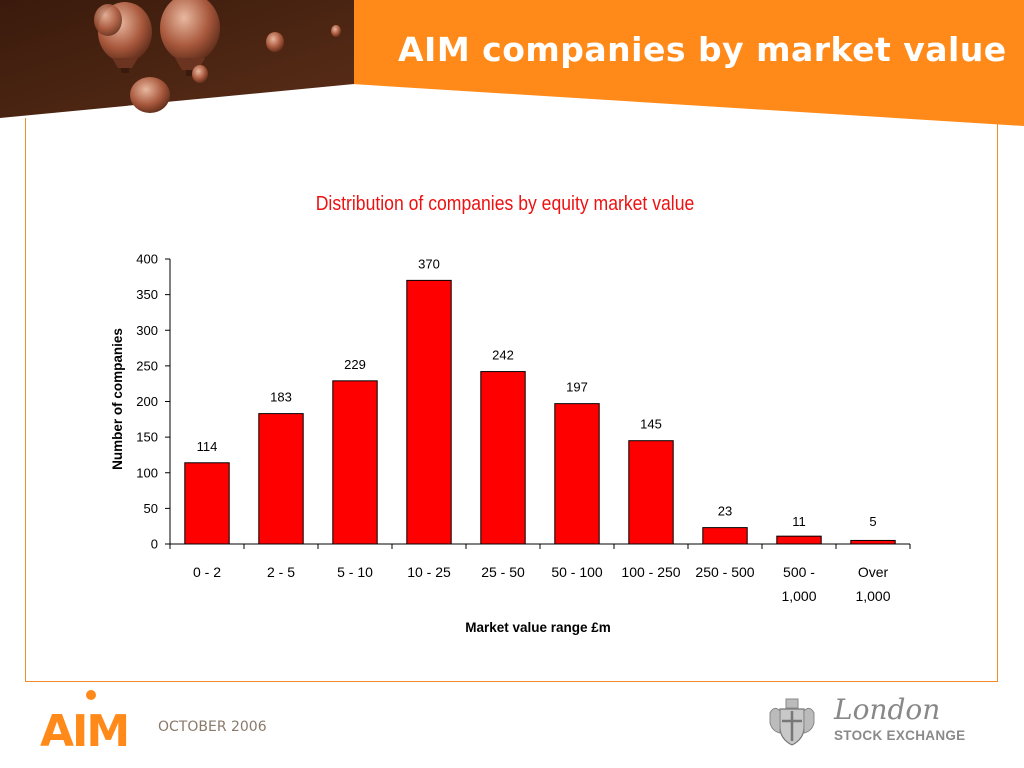  What do you see at coordinates (799, 572) in the screenshot?
I see `x-category-label: 500 -` at bounding box center [799, 572].